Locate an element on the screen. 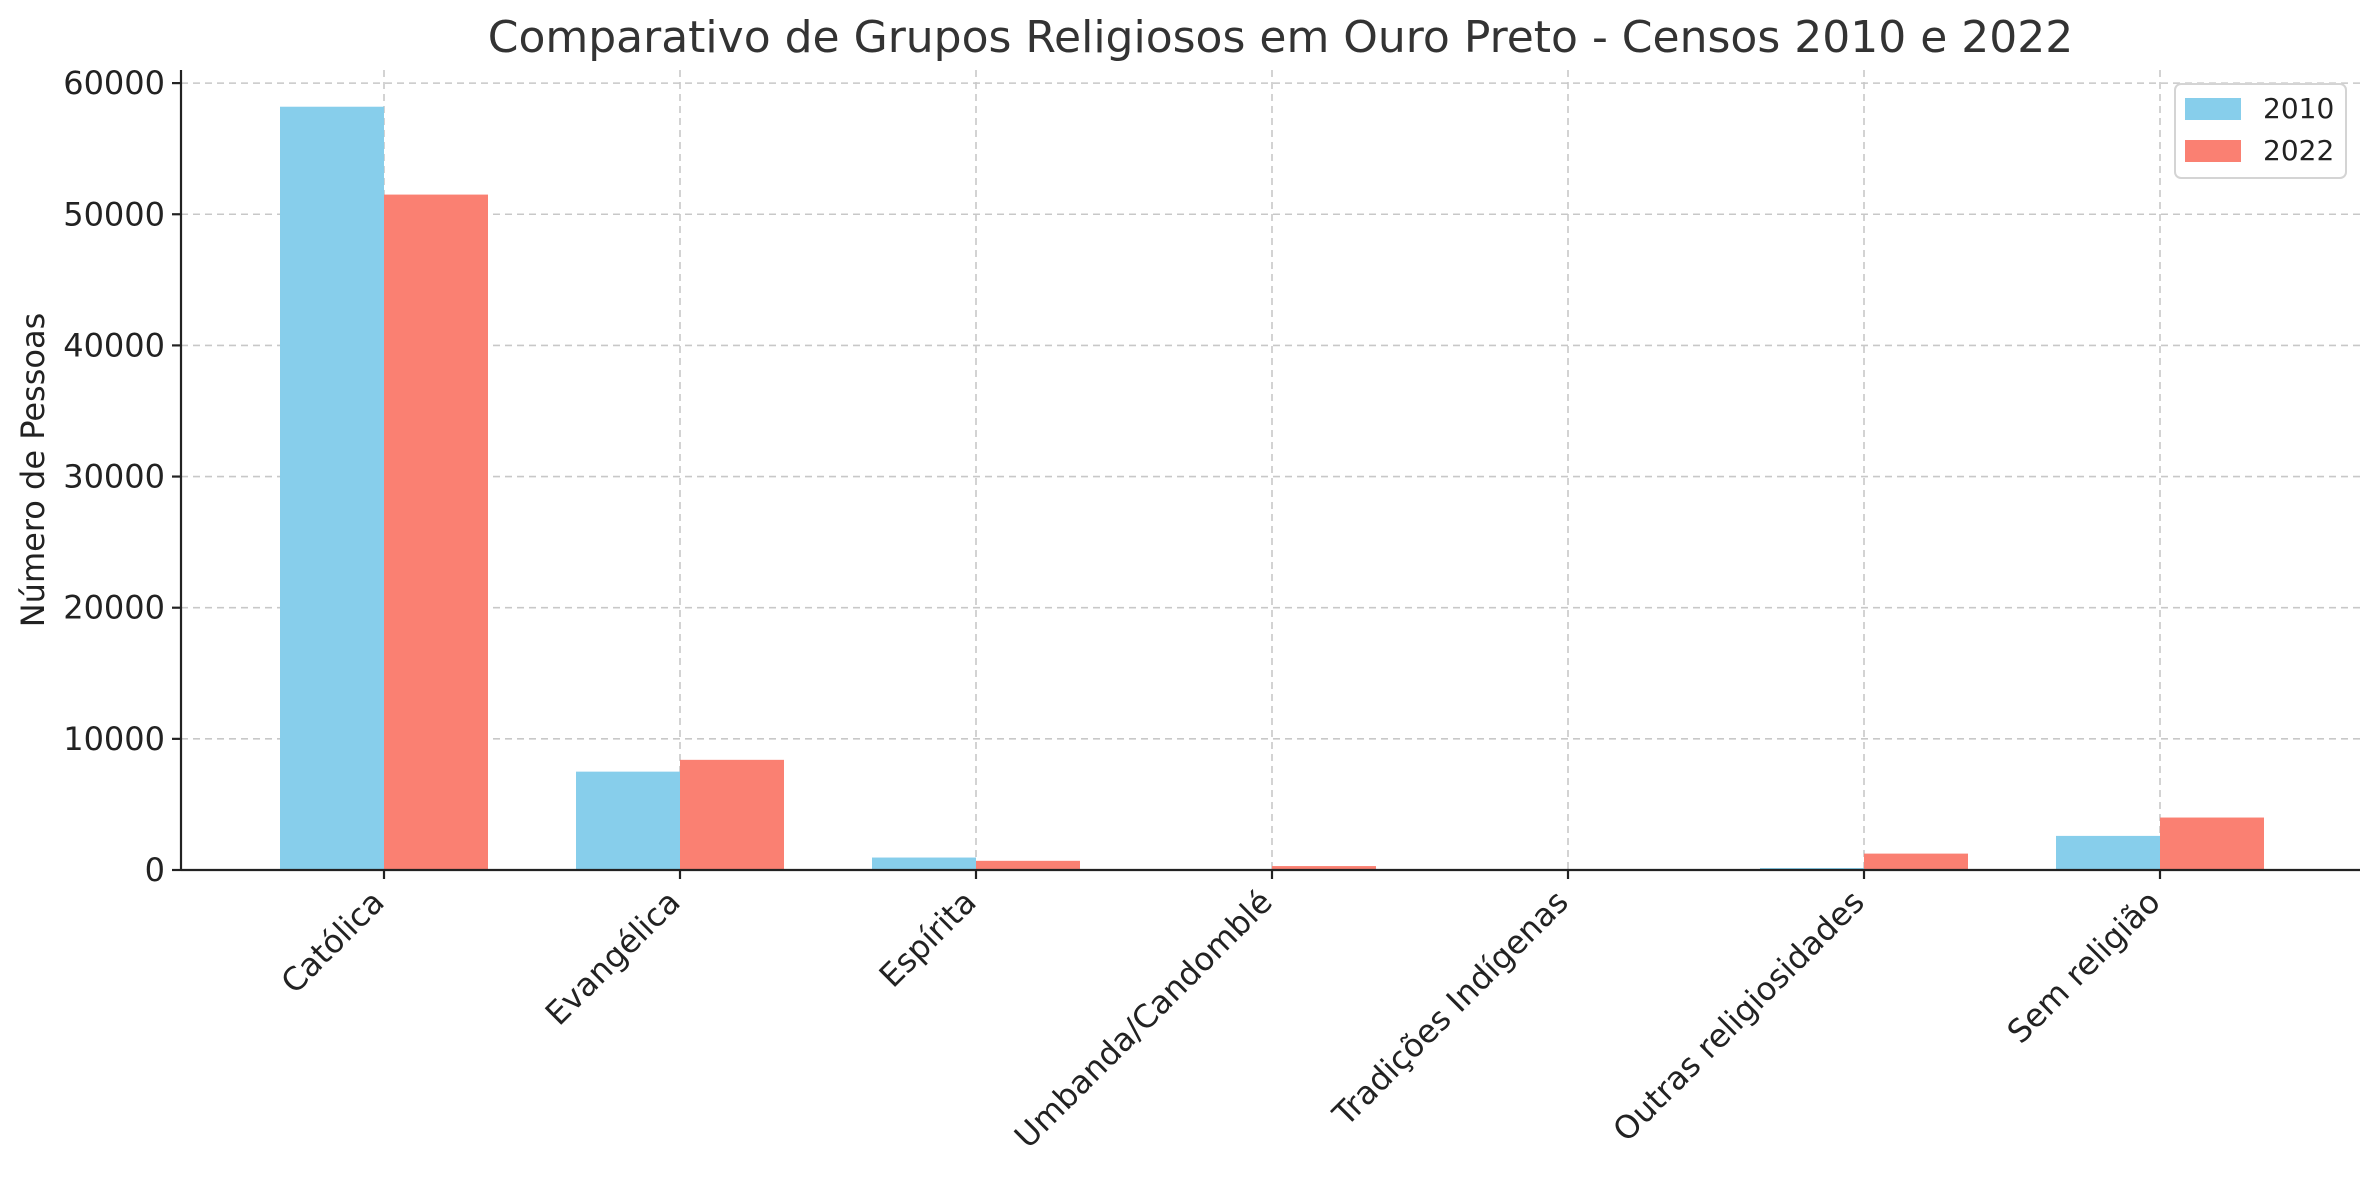  x-tick-label: Evangélica is located at coordinates (613, 958).